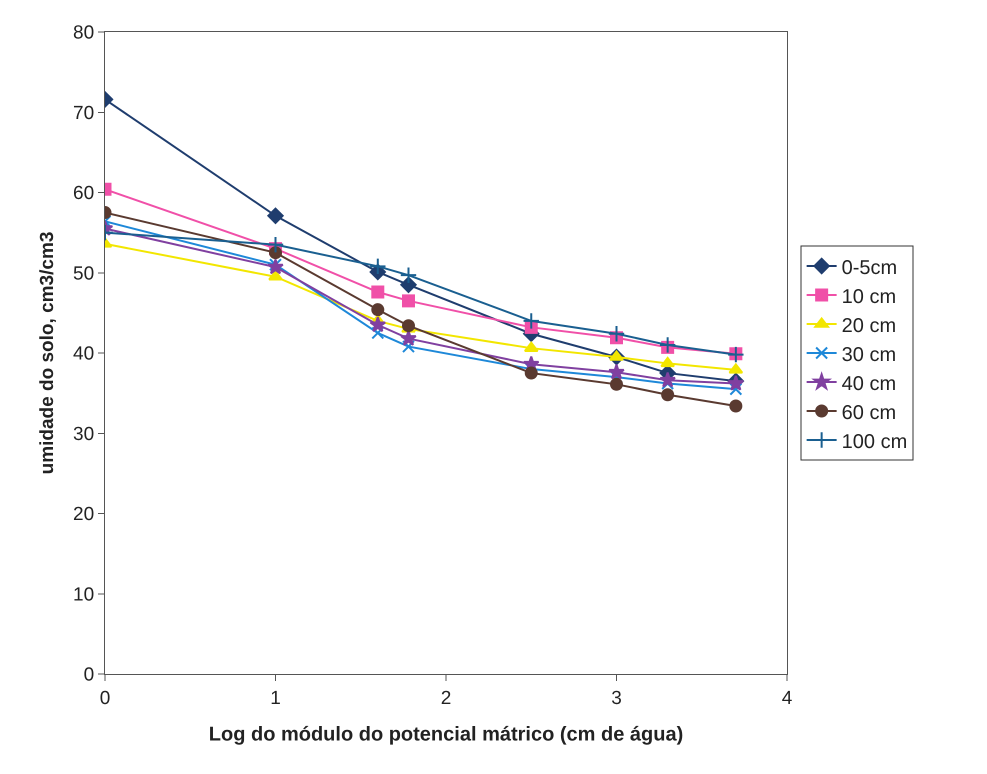 This screenshot has height=774, width=987. Describe the element at coordinates (869, 413) in the screenshot. I see `legend-label: 60 cm` at that location.